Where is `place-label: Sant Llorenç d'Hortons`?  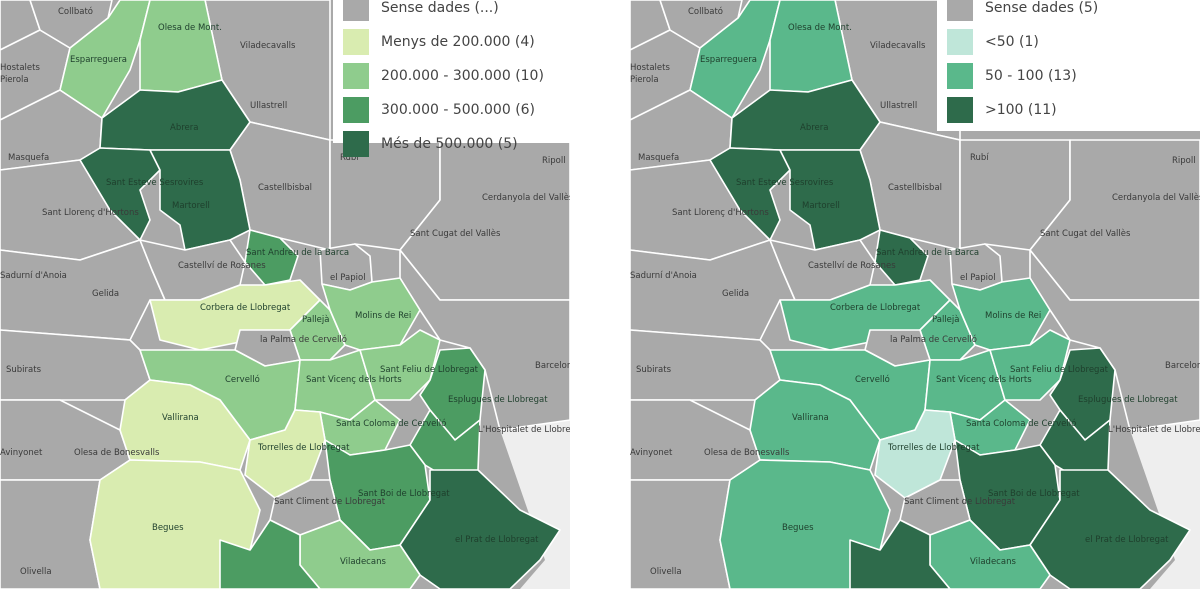 place-label: Sant Llorenç d'Hortons is located at coordinates (90, 213).